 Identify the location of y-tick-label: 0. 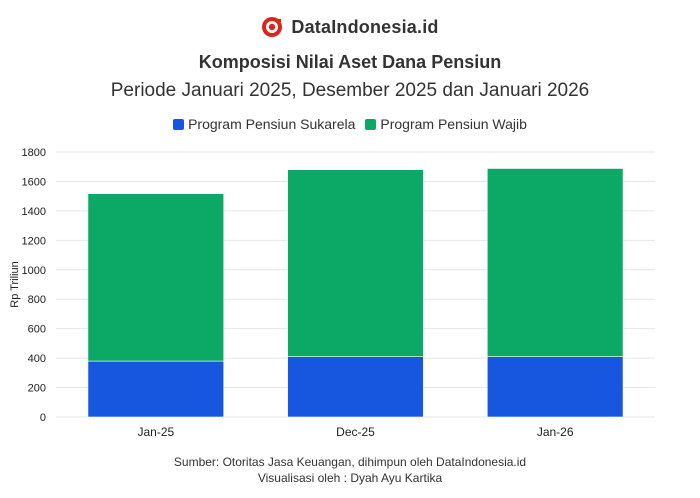
(43, 418).